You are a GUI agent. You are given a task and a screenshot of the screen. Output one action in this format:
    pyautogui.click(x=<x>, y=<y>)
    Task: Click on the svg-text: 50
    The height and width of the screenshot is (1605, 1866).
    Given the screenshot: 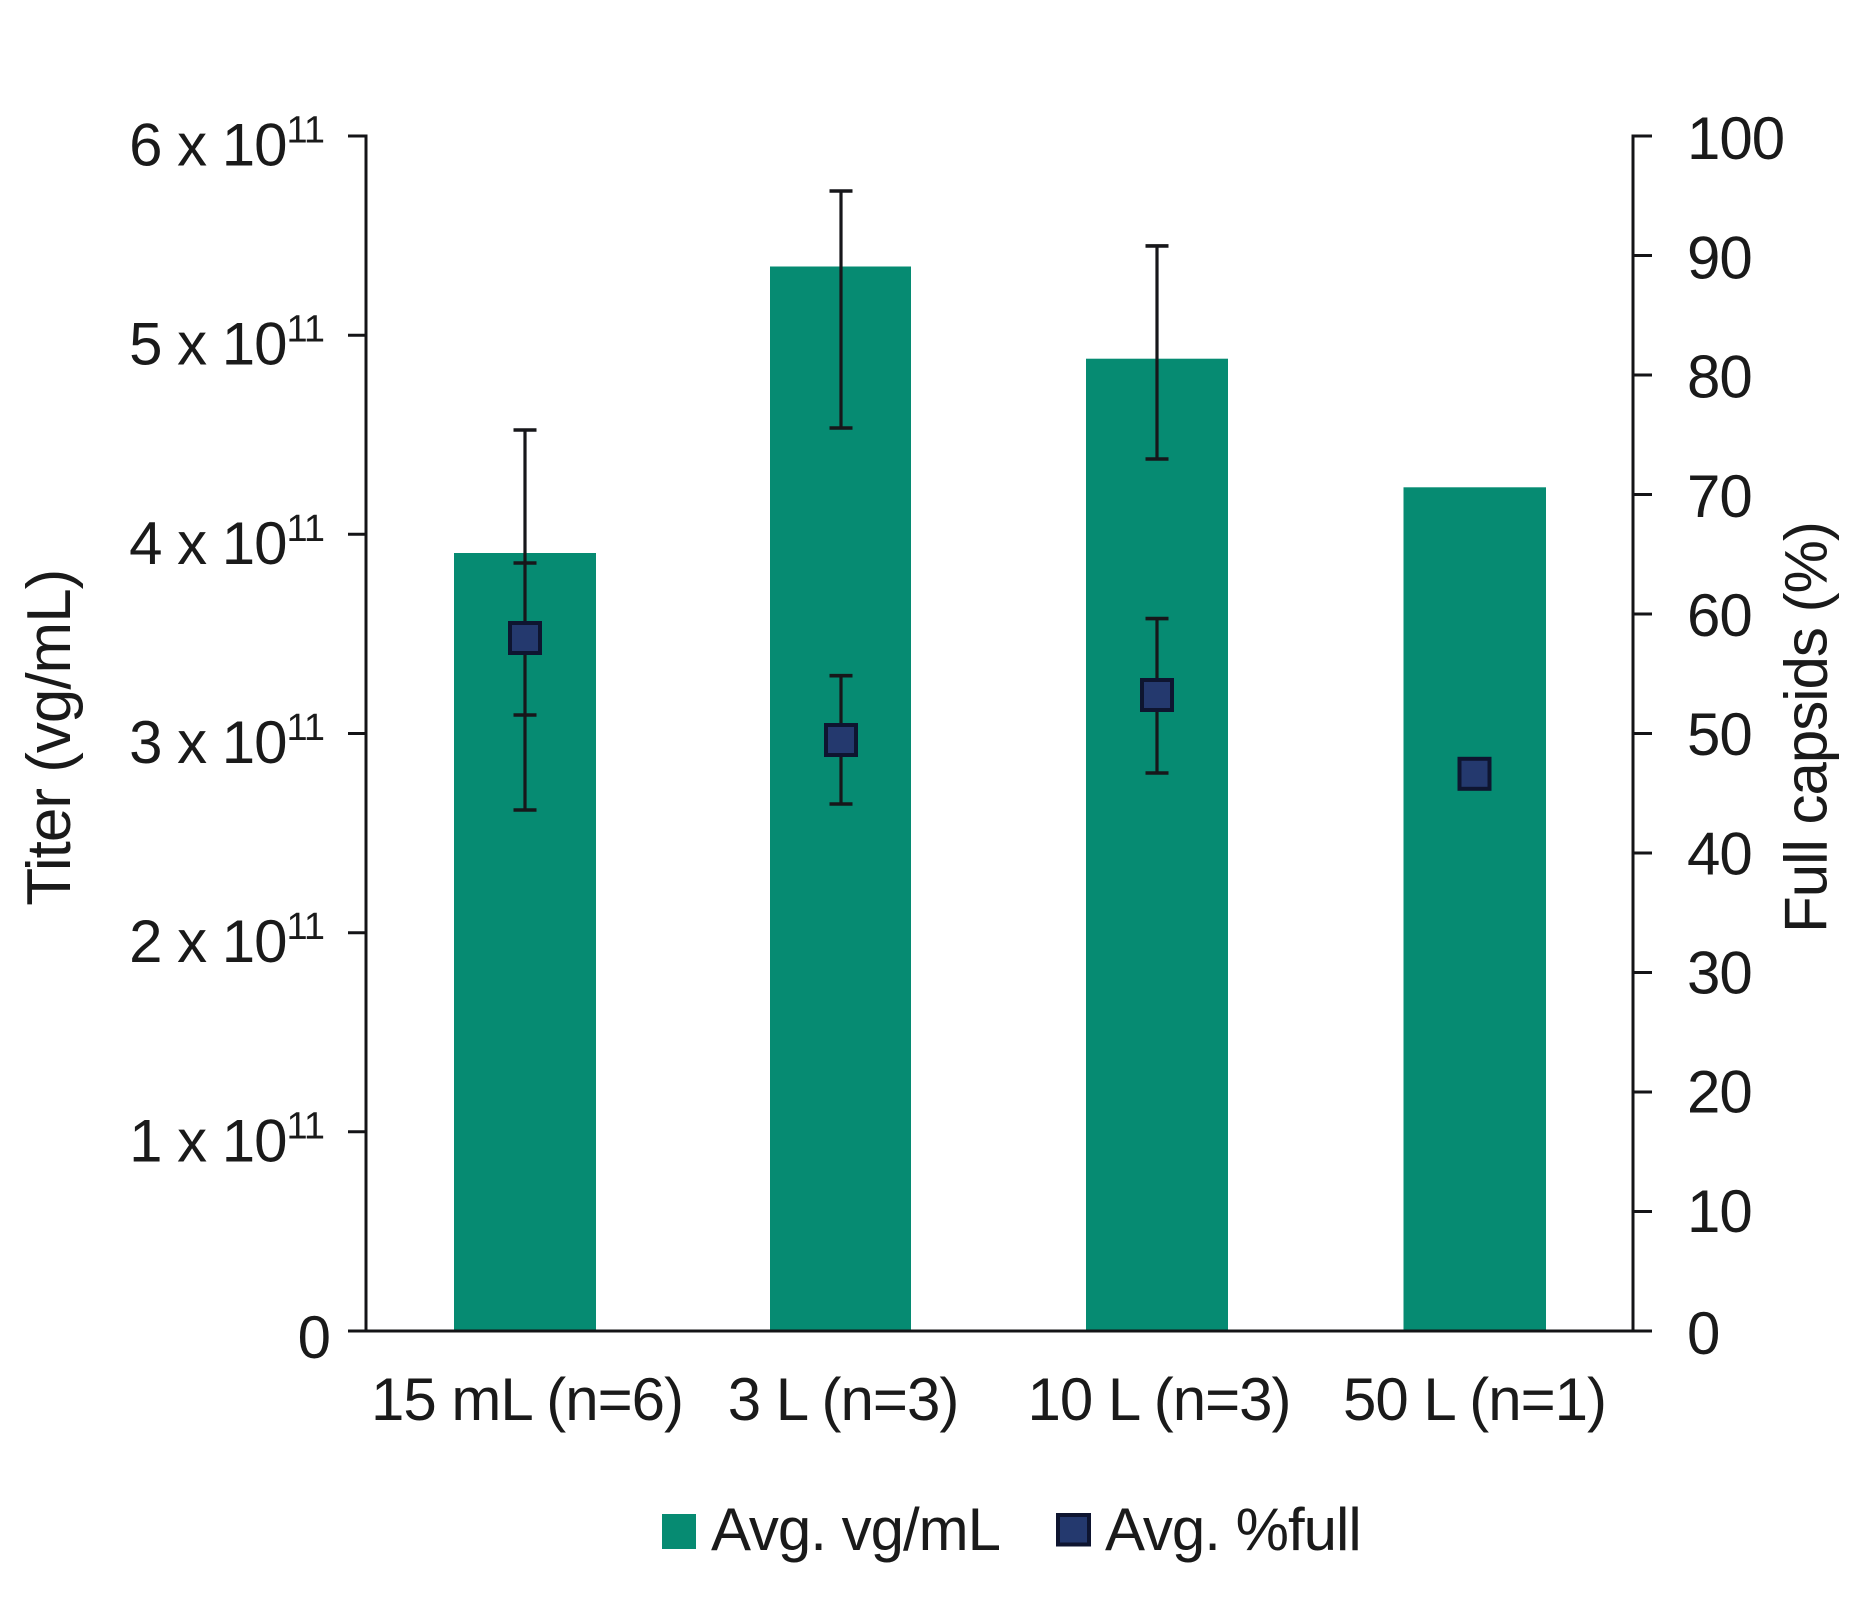 What is the action you would take?
    pyautogui.click(x=1719, y=734)
    